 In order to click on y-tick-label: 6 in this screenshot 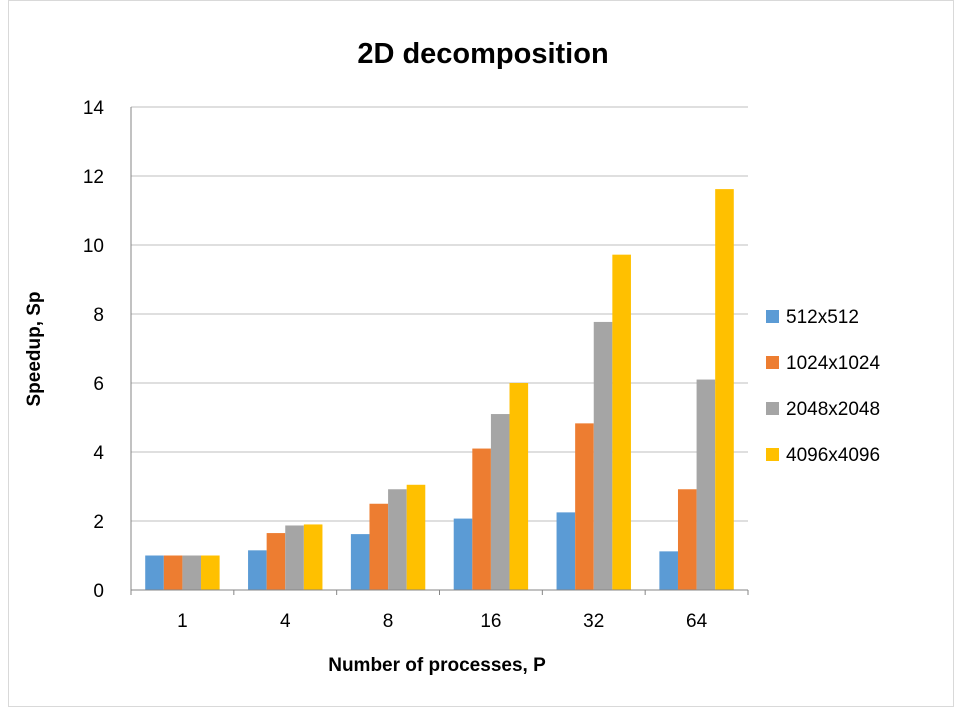, I will do `click(98, 384)`.